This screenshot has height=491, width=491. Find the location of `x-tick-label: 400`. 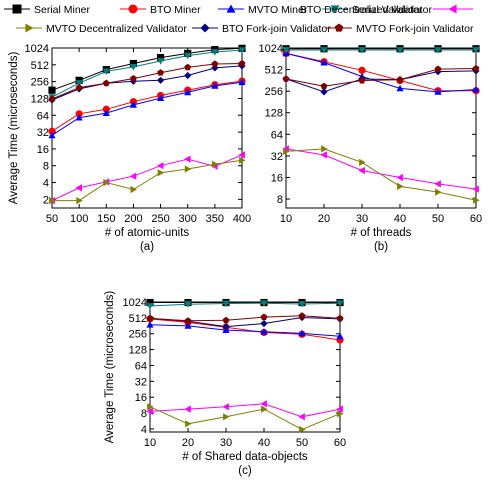

x-tick-label: 400 is located at coordinates (242, 219).